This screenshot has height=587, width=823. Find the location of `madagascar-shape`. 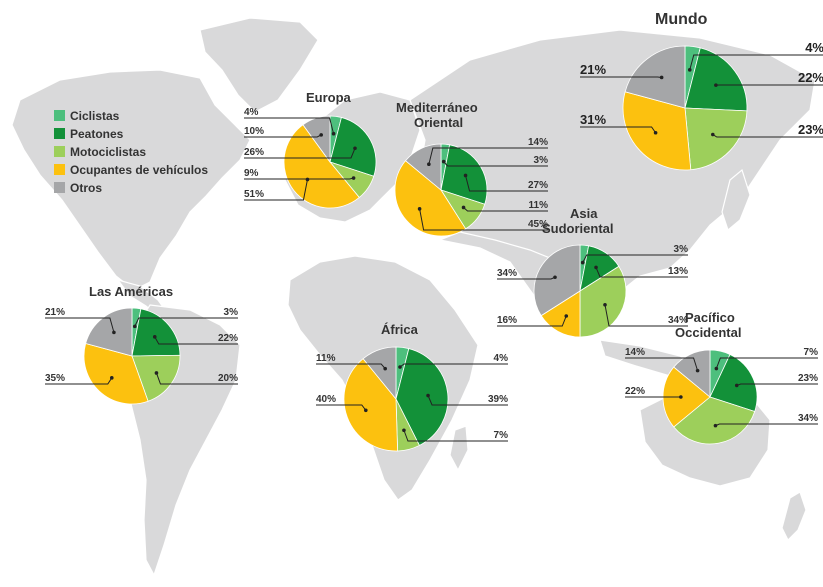

madagascar-shape is located at coordinates (459, 448).